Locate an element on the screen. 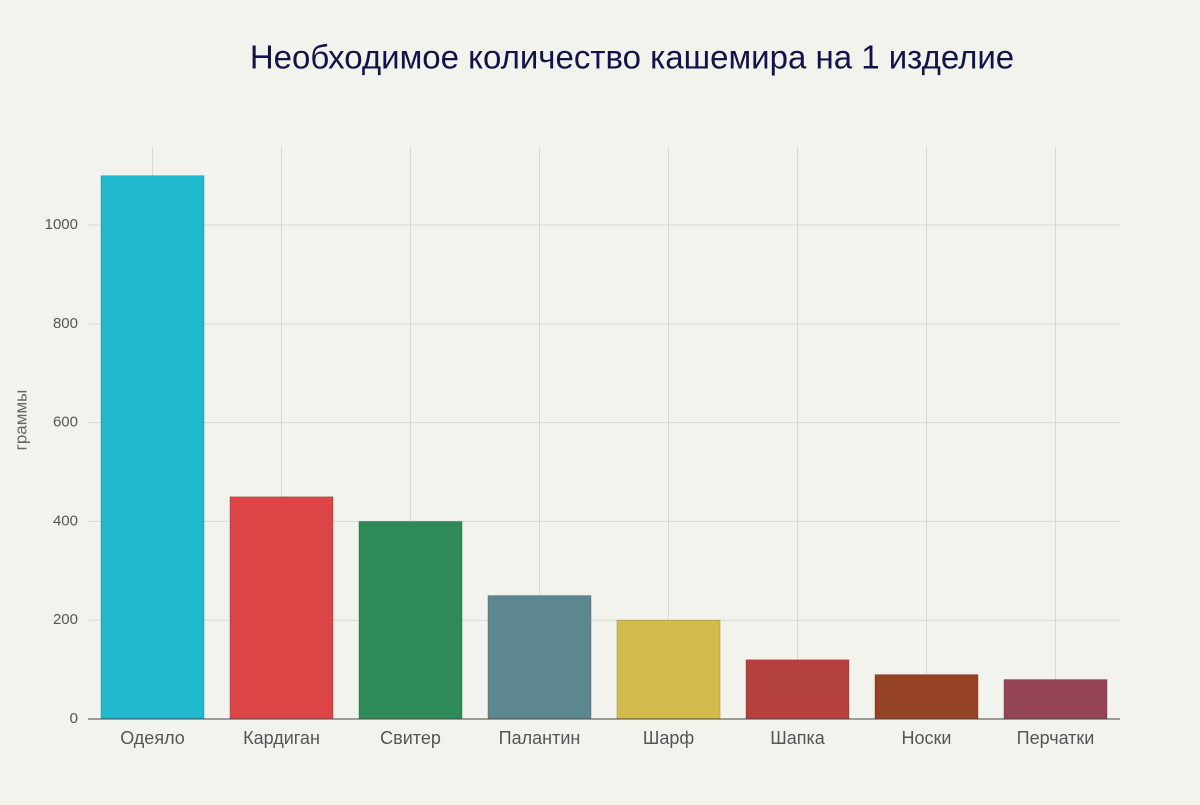  y-tick-label: 600 is located at coordinates (65, 422).